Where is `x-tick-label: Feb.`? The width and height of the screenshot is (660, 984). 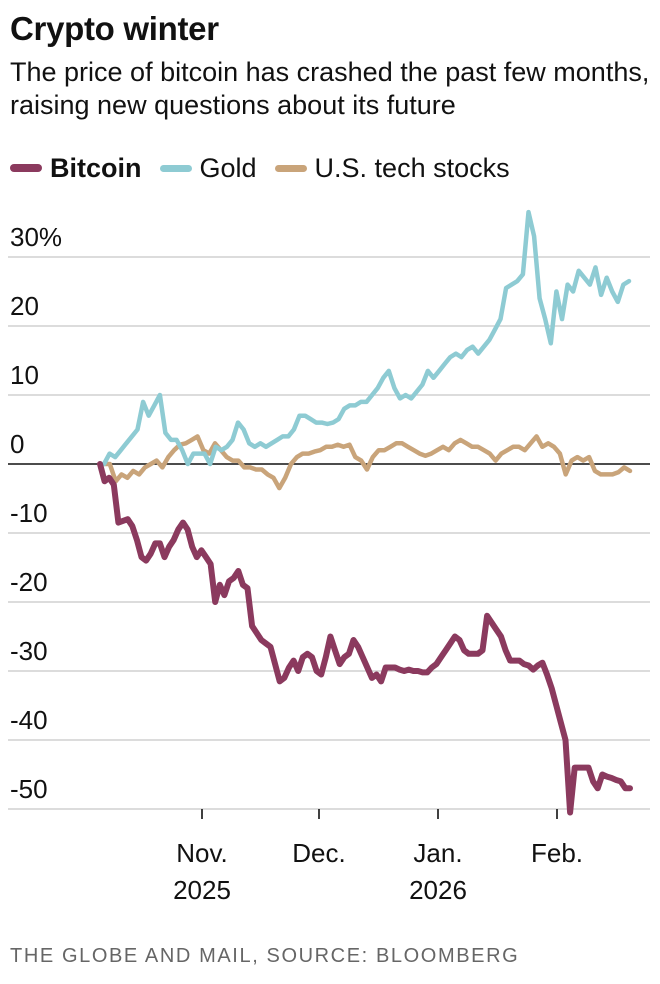
x-tick-label: Feb. is located at coordinates (557, 853).